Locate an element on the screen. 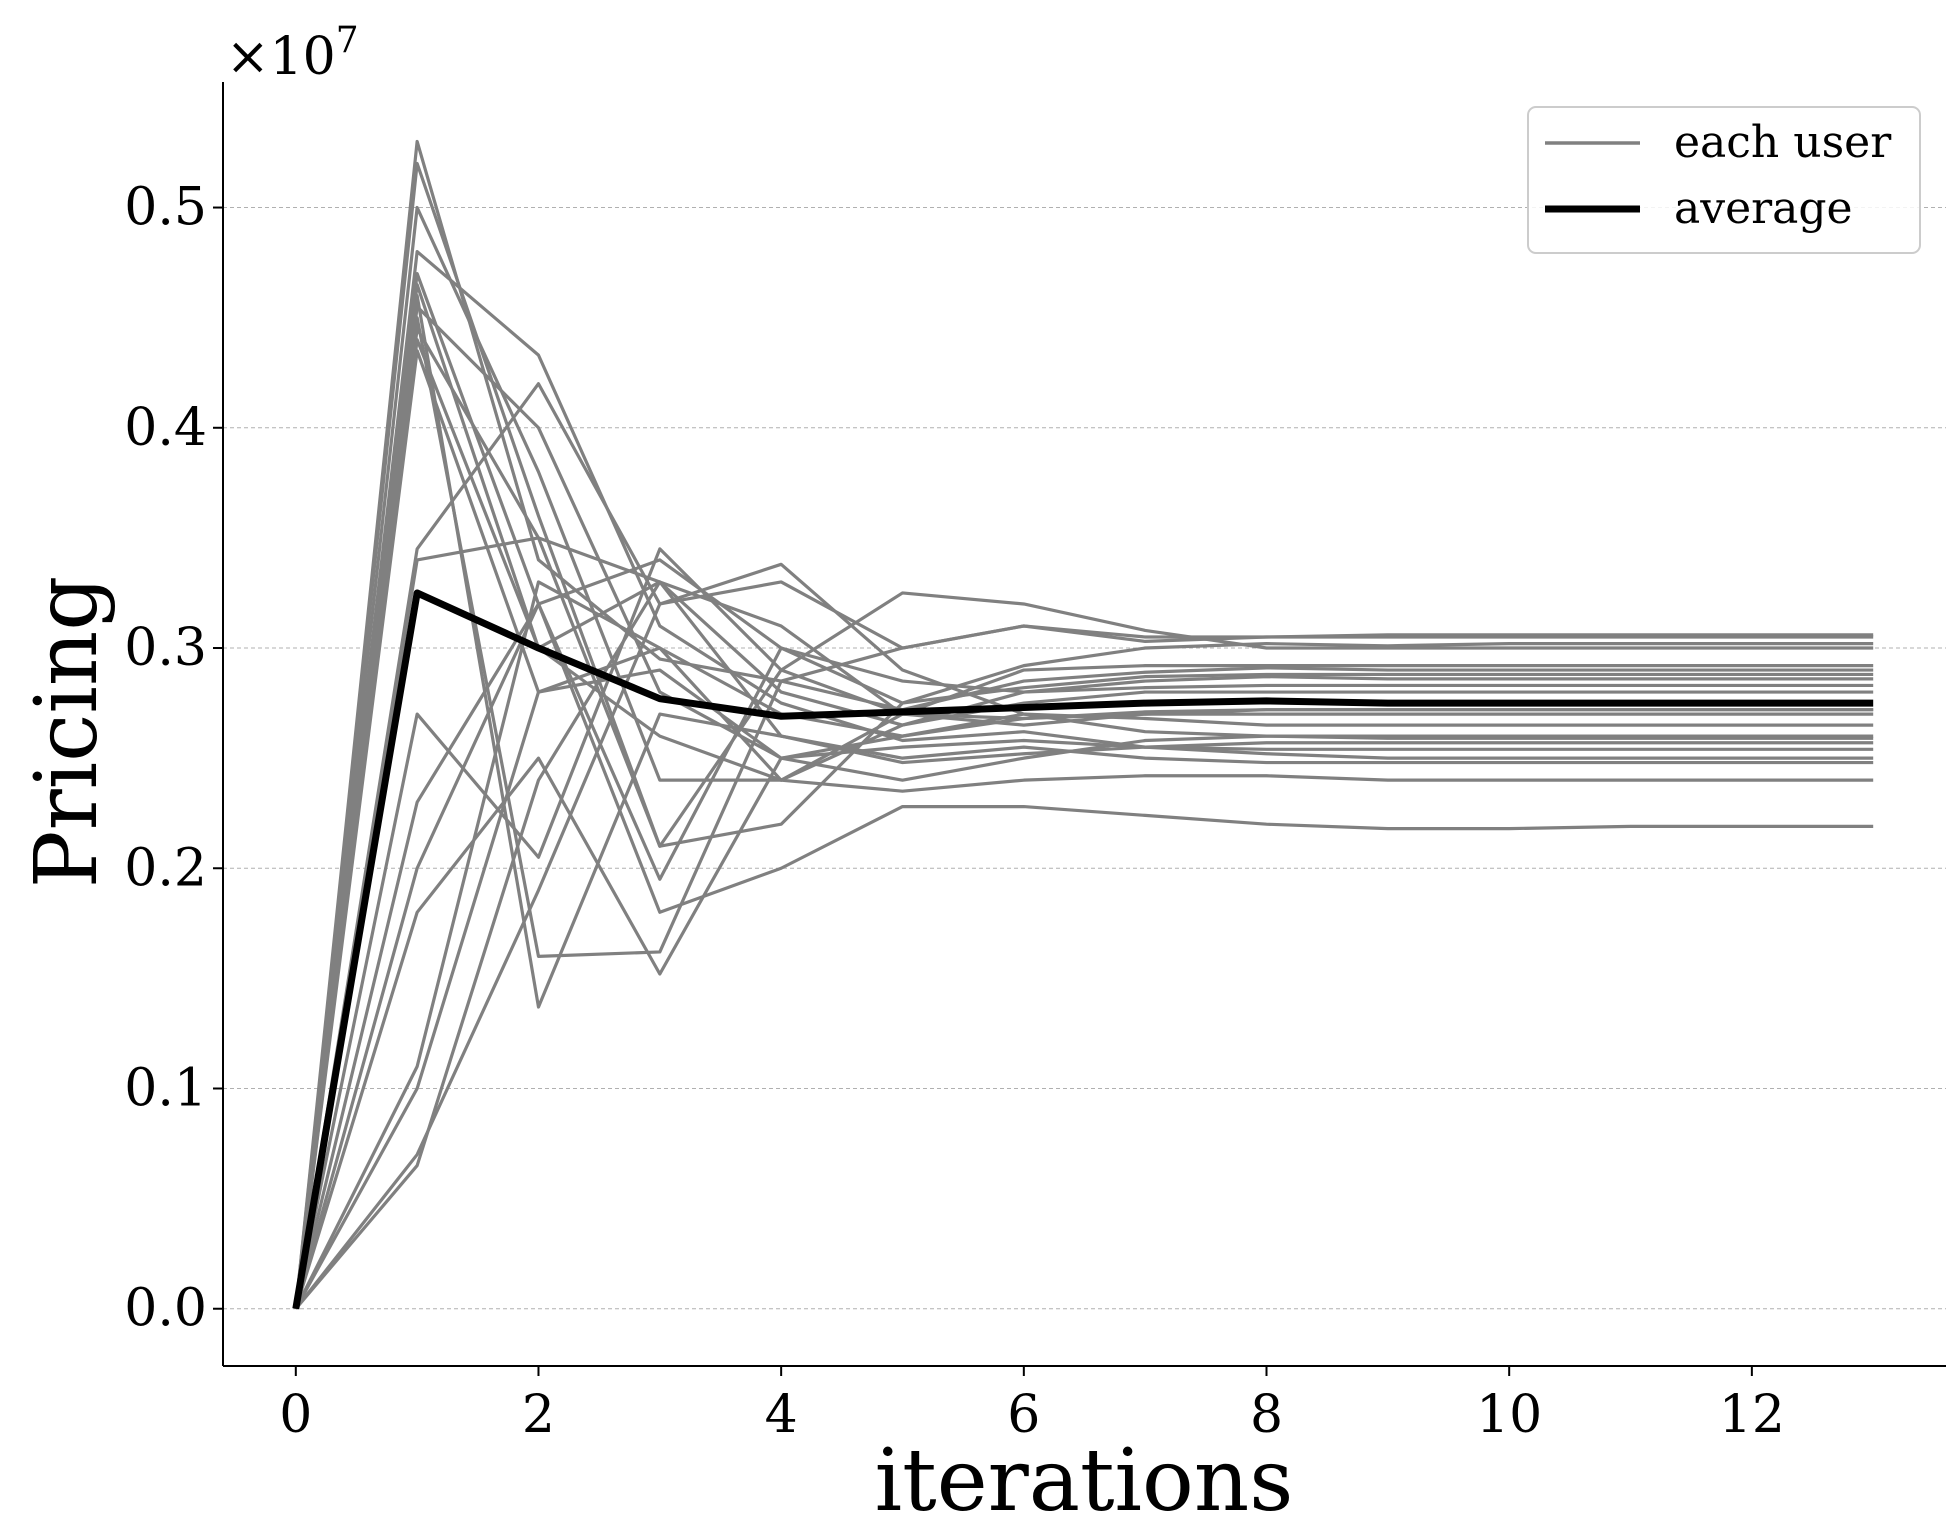 This screenshot has height=1525, width=1959. y-tick-label: 0.4 is located at coordinates (165, 428).